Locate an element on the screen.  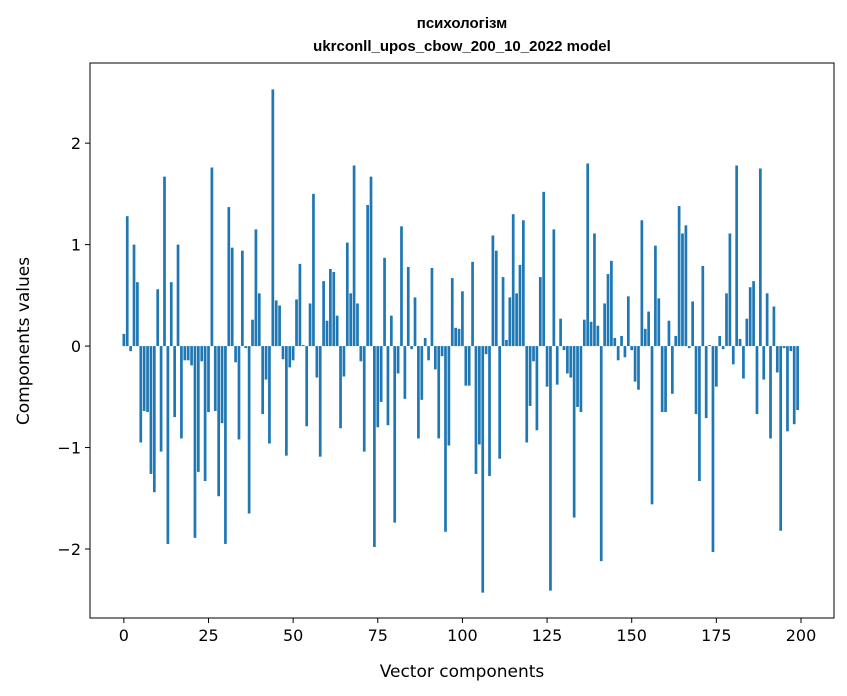
y-tick-label: 2 is located at coordinates (76, 143).